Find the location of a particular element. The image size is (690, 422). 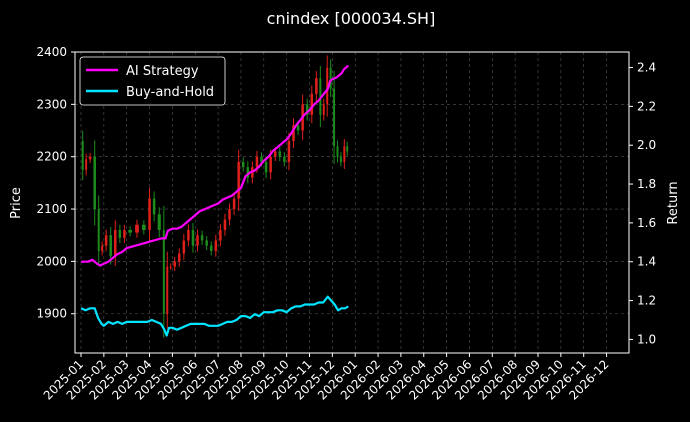

y2-tick-label: 2.0 is located at coordinates (646, 145).